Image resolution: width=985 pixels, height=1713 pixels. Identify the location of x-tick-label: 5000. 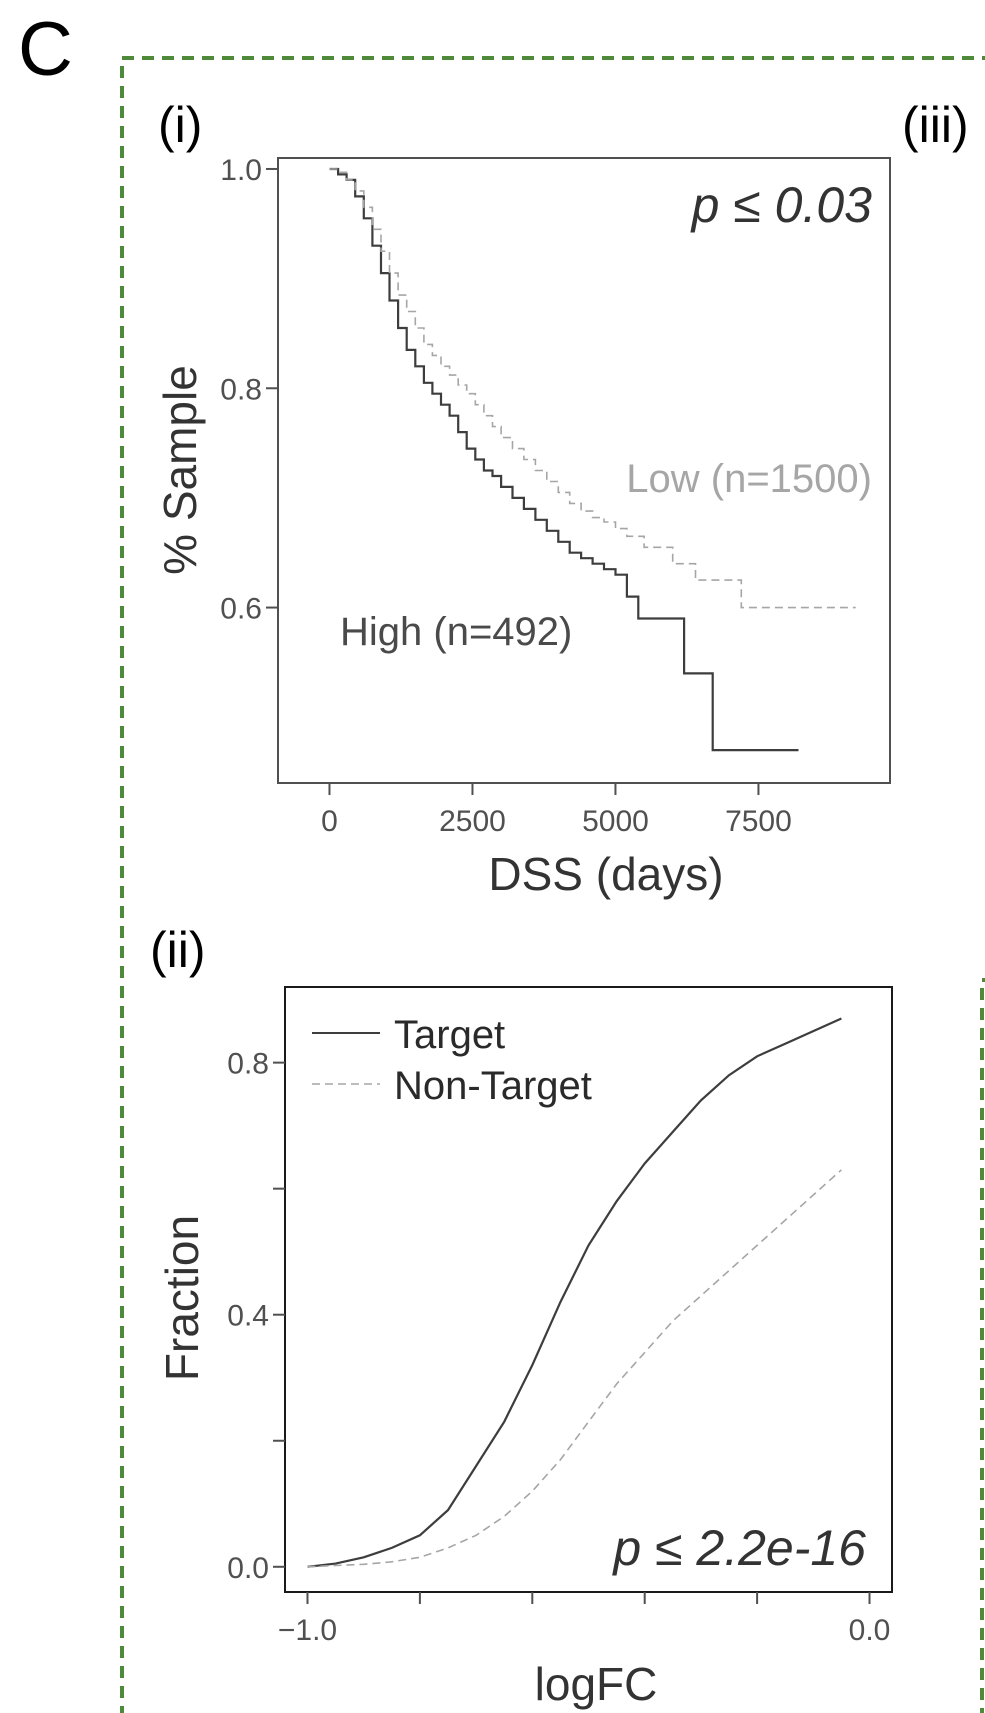
(615, 821).